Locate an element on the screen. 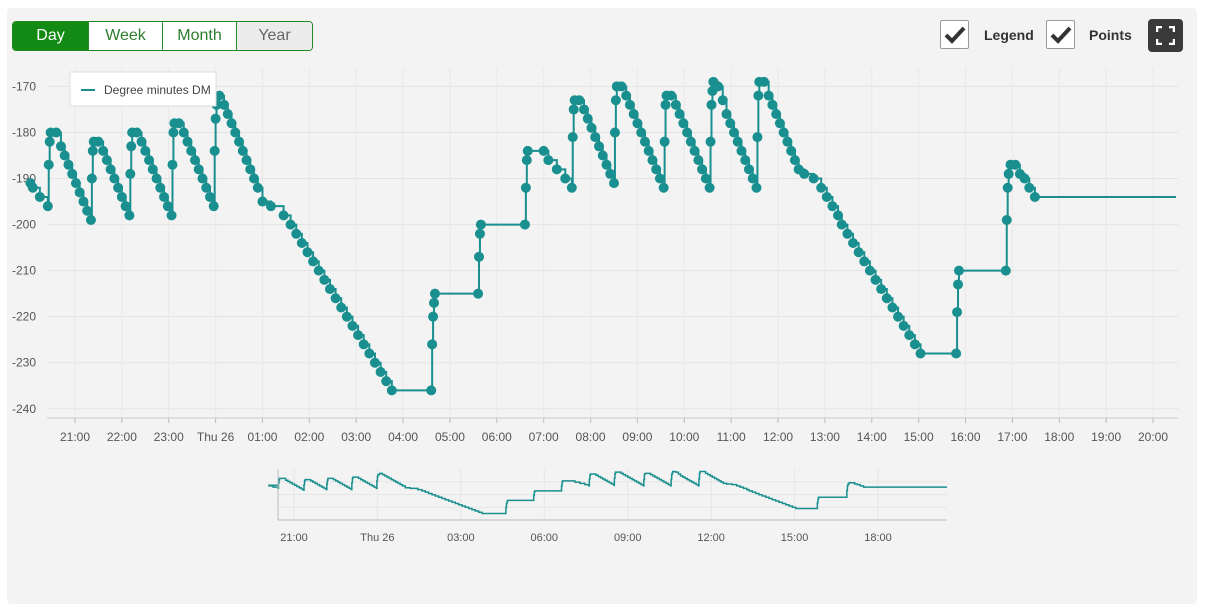 The image size is (1207, 608). navigator-tick-label: 15:00 is located at coordinates (795, 538).